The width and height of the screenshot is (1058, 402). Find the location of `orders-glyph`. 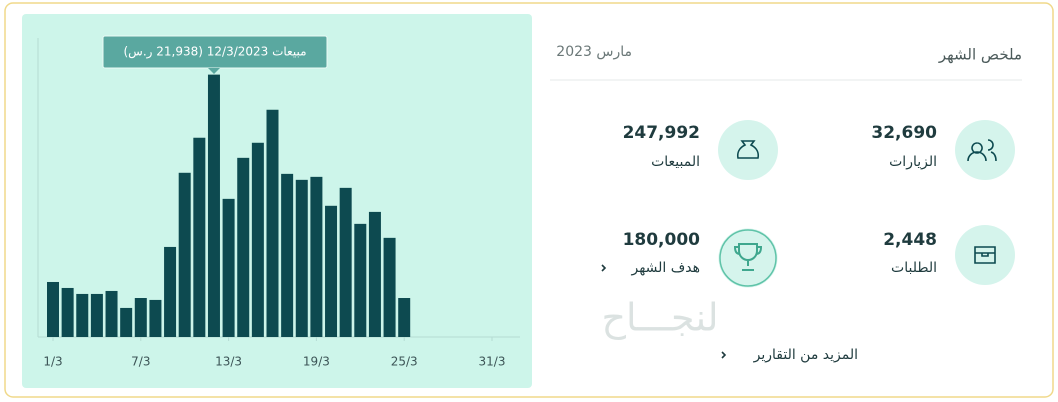

orders-glyph is located at coordinates (985, 255).